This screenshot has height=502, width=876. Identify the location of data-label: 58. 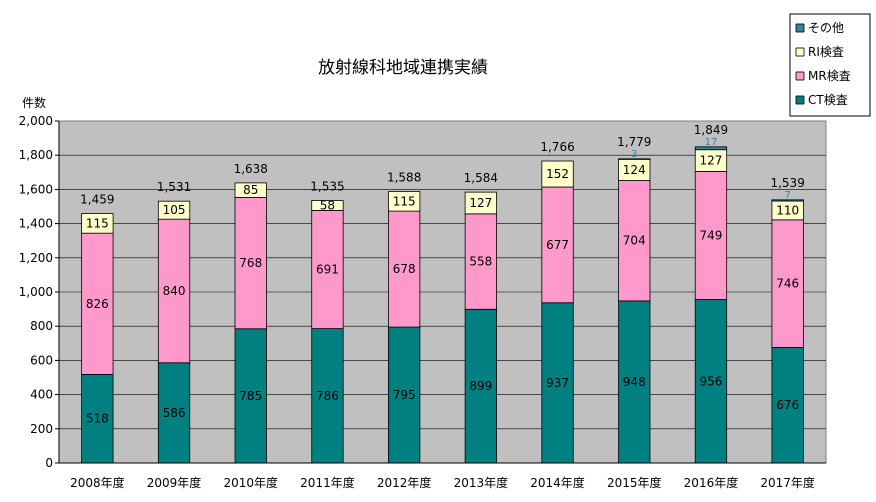
(327, 205).